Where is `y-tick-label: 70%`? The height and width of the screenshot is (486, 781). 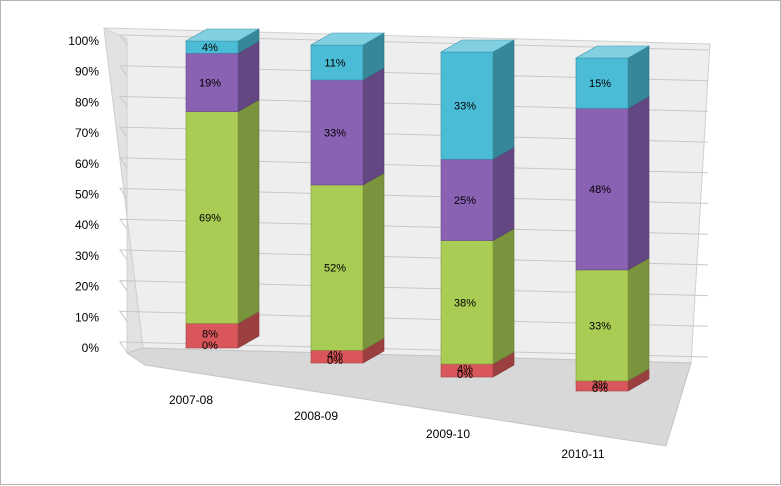 y-tick-label: 70% is located at coordinates (87, 133).